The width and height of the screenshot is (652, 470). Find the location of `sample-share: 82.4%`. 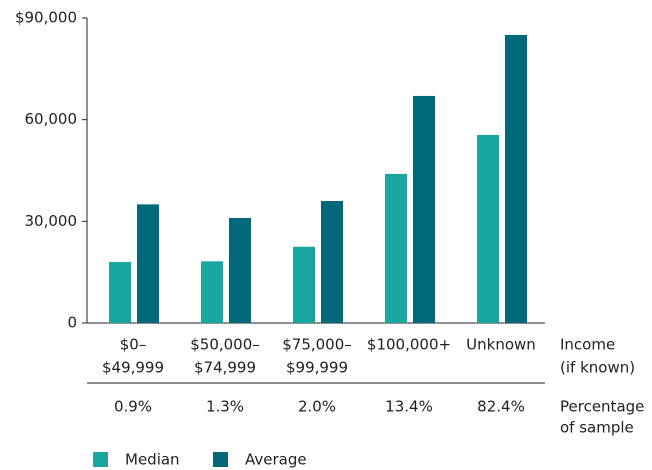

sample-share: 82.4% is located at coordinates (501, 407).